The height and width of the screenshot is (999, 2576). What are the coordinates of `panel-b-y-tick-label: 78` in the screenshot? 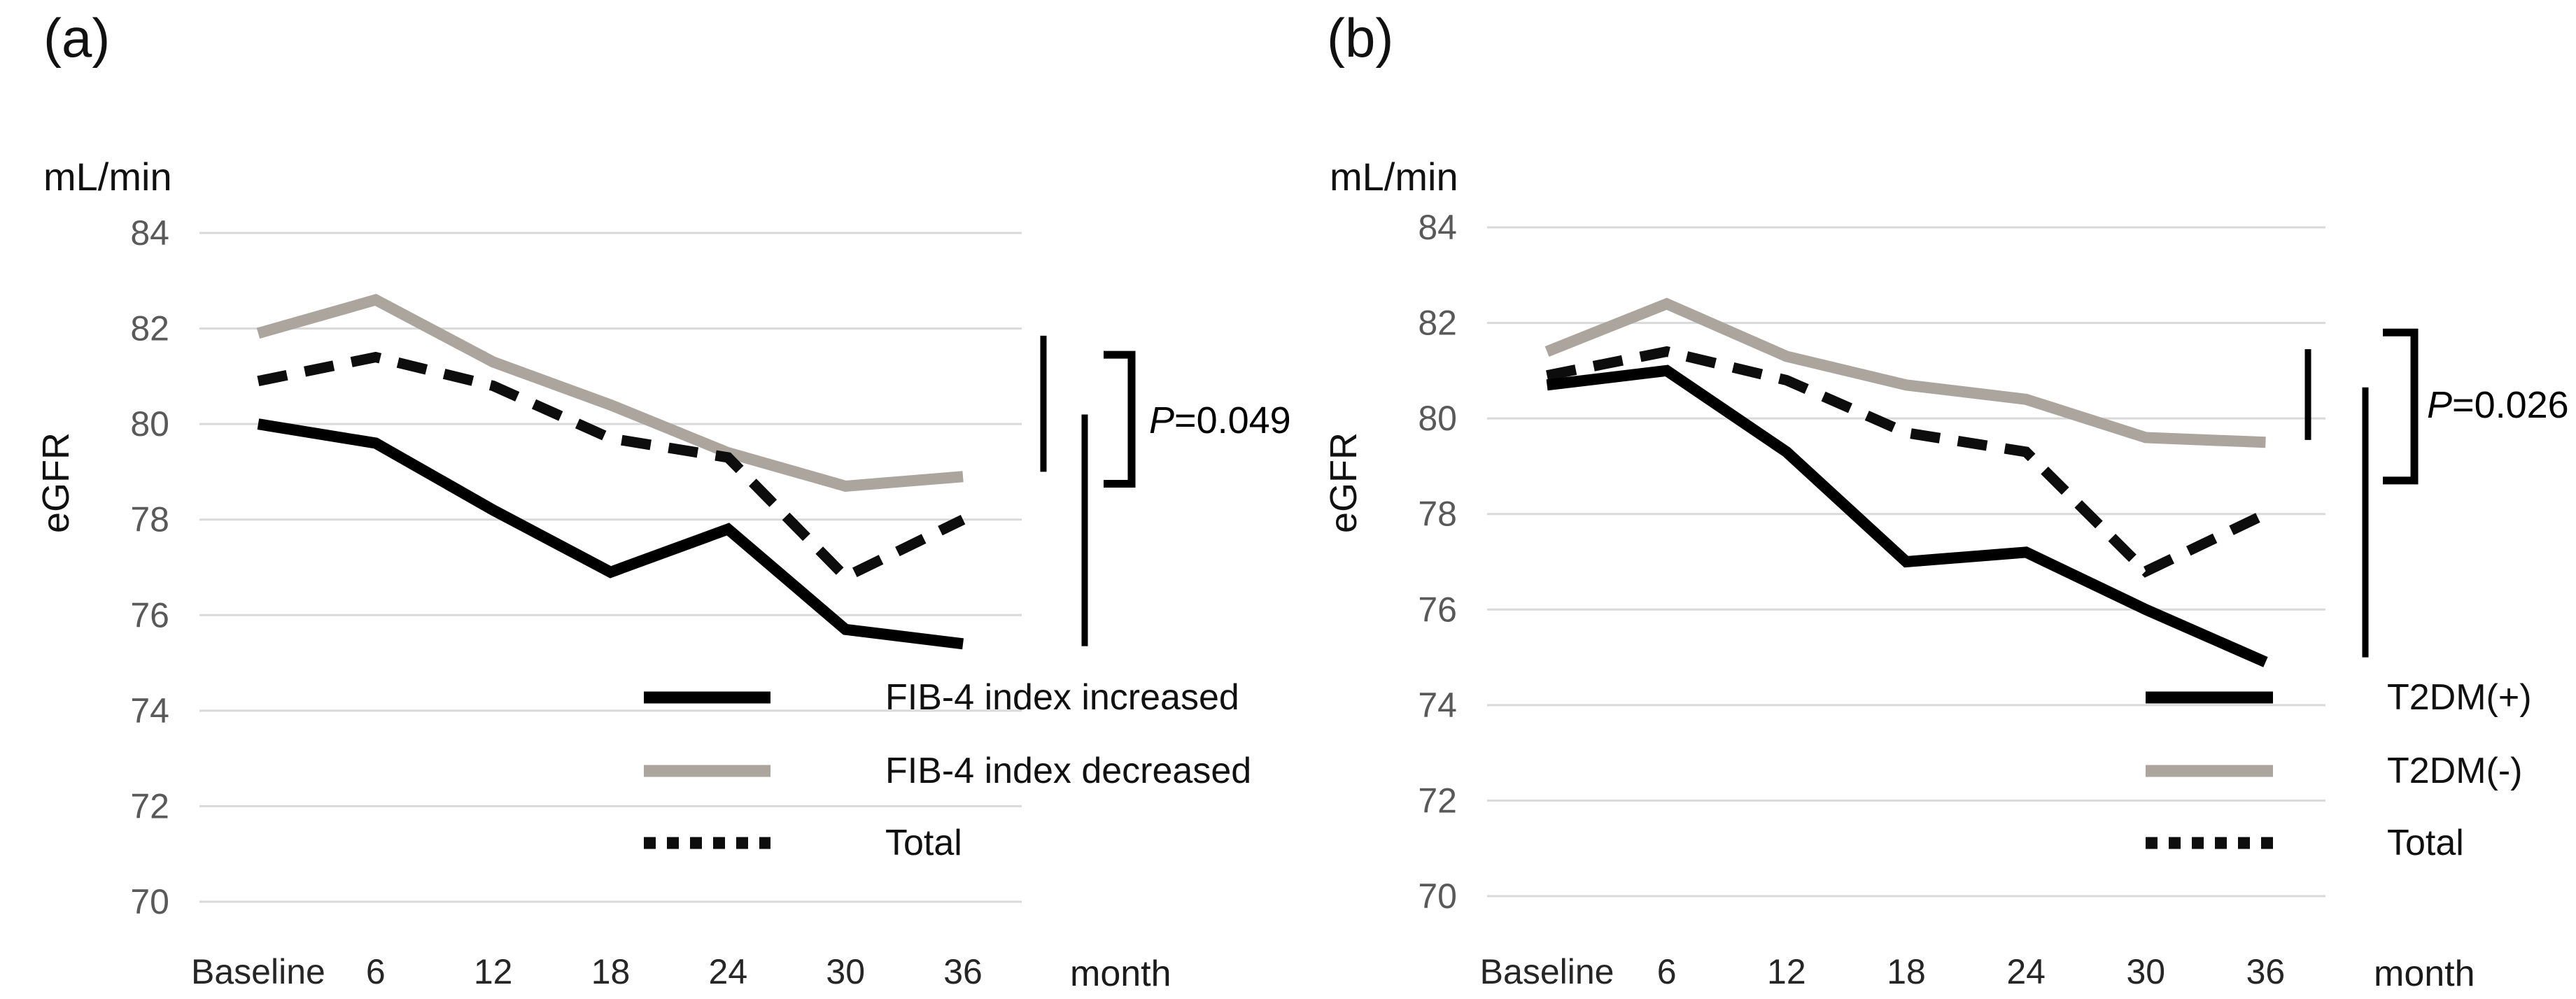 It's located at (1437, 514).